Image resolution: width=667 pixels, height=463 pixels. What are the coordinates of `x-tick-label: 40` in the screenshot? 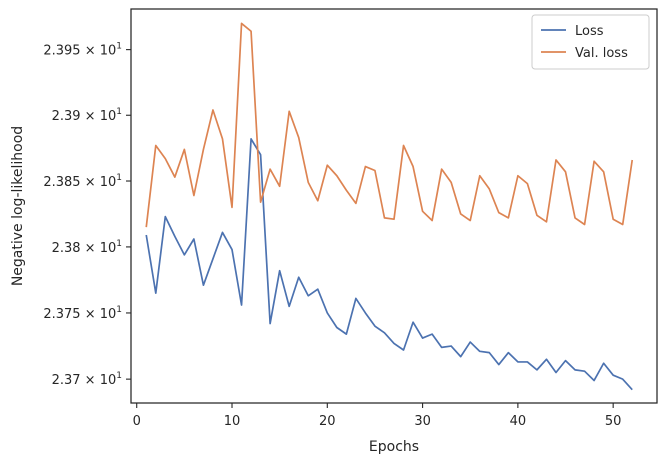 It's located at (518, 421).